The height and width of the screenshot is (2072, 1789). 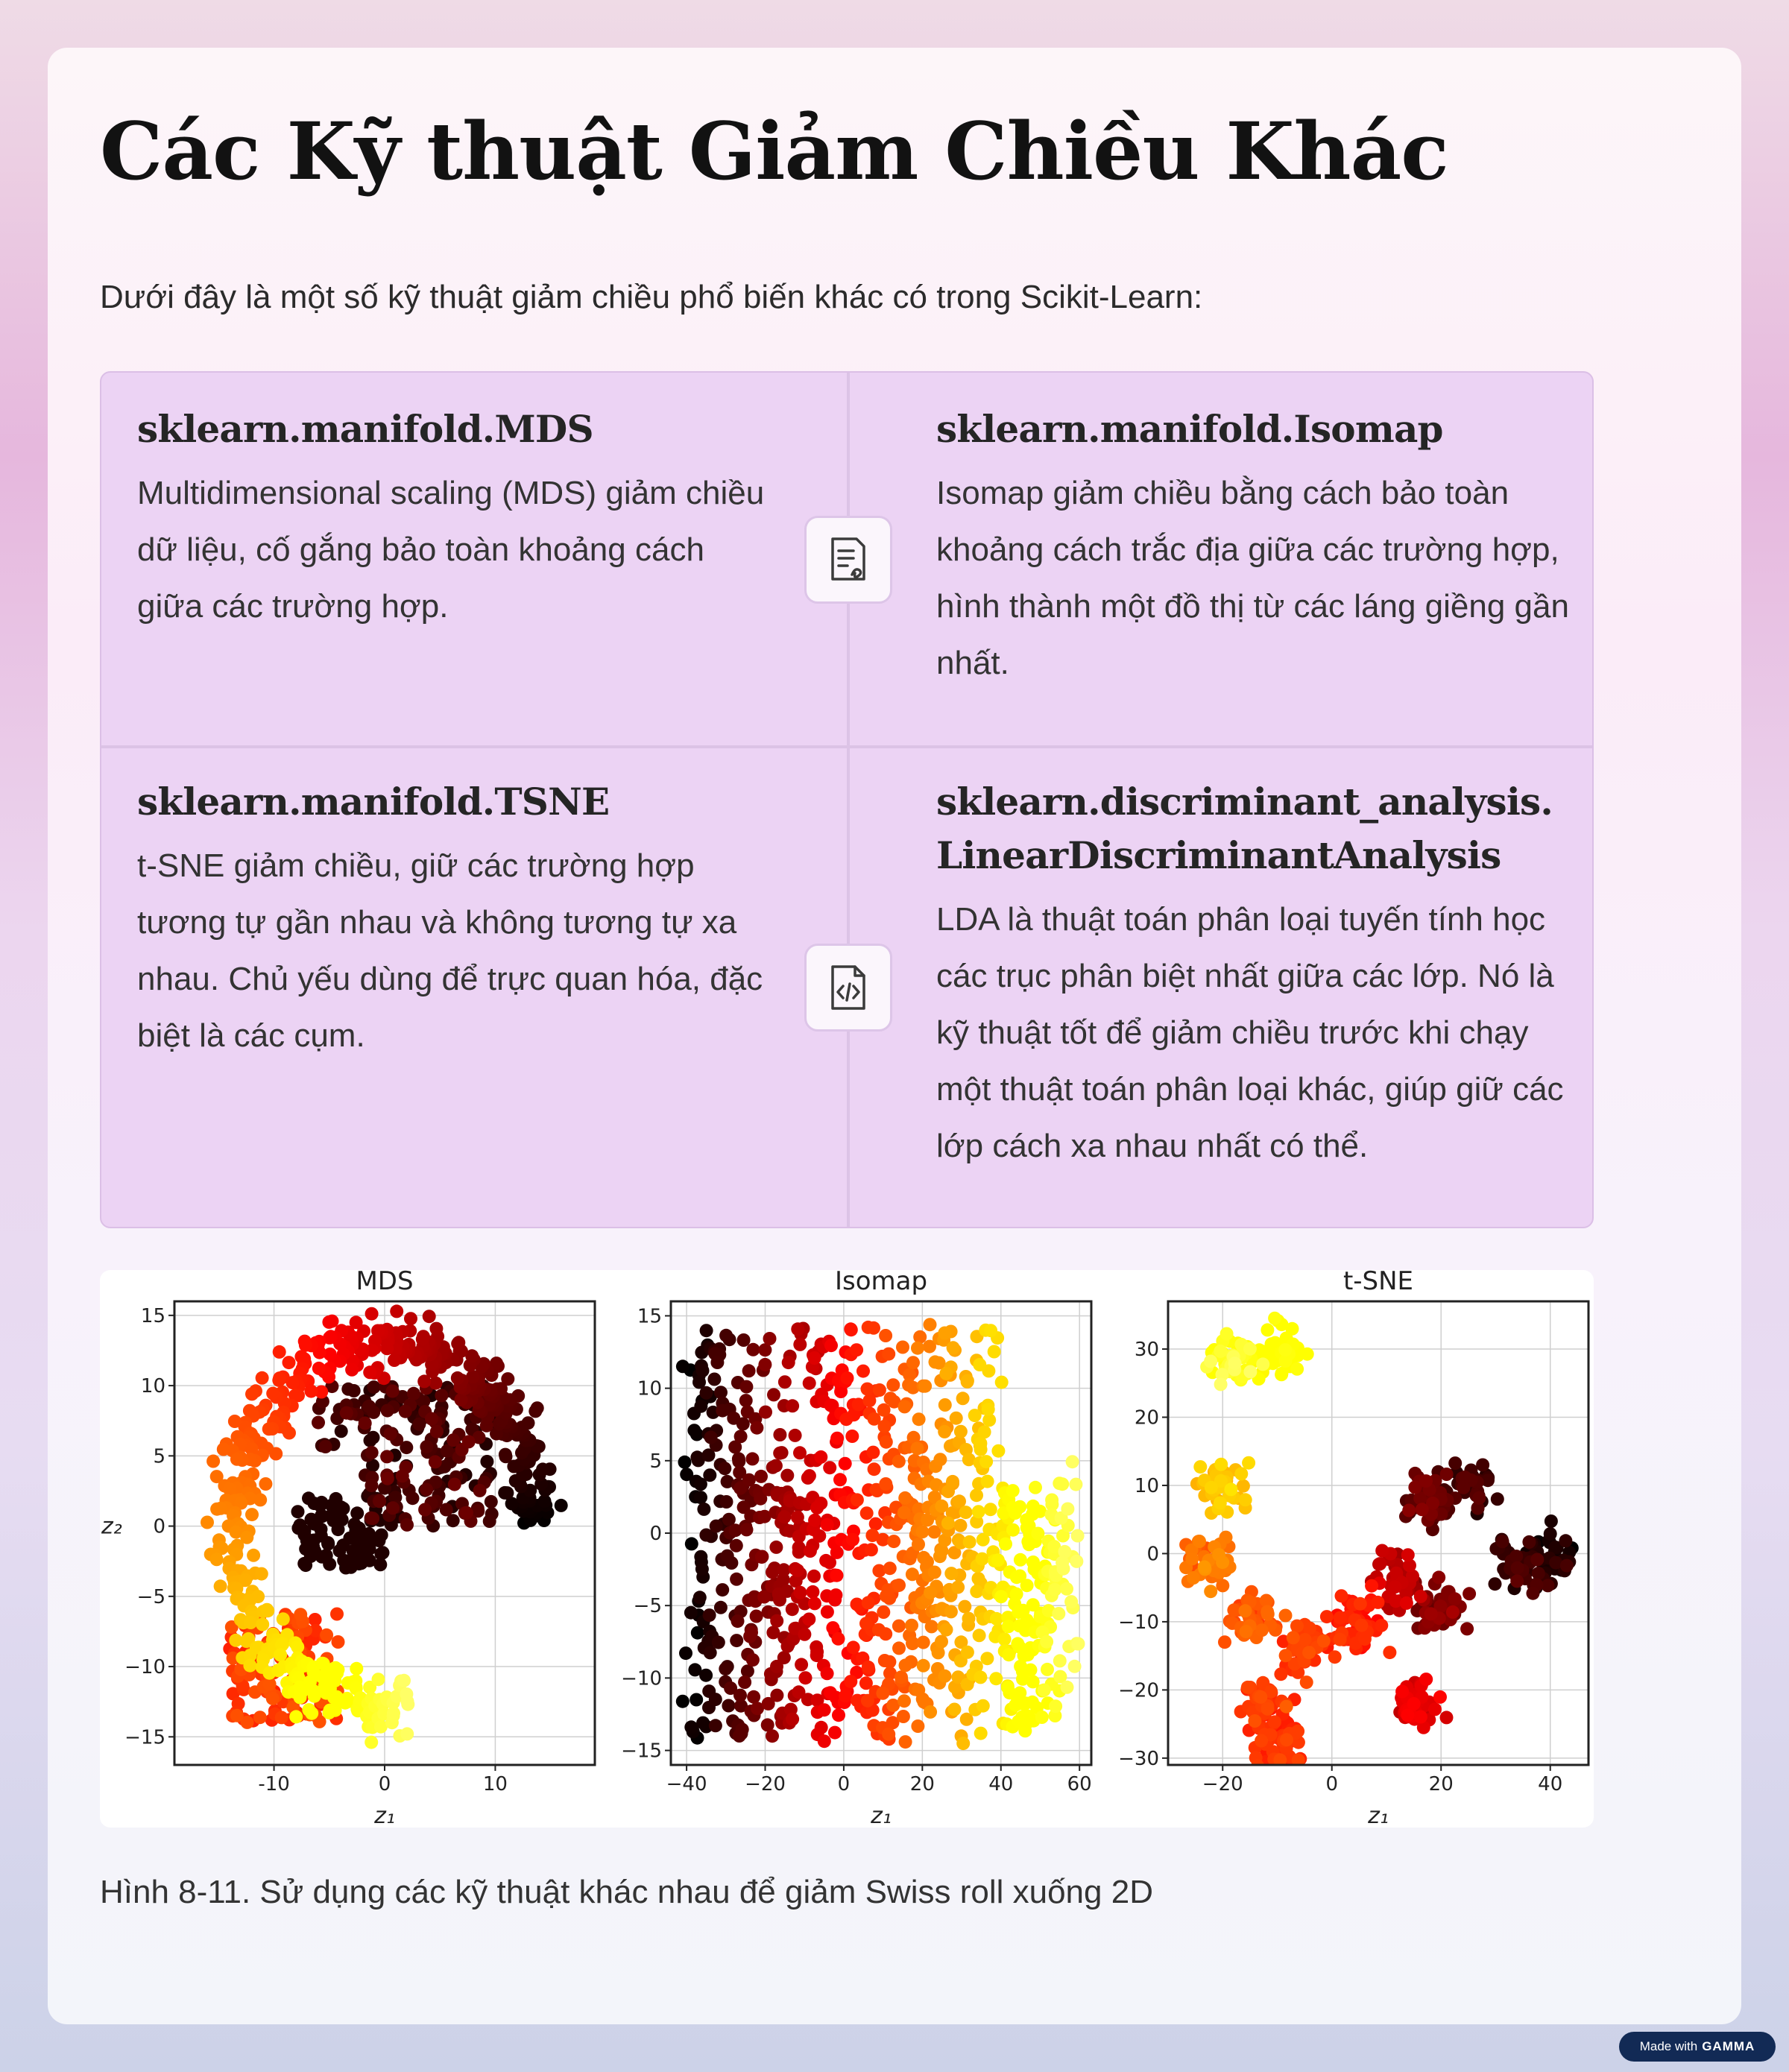 What do you see at coordinates (922, 1784) in the screenshot?
I see `x-tick-label: 20` at bounding box center [922, 1784].